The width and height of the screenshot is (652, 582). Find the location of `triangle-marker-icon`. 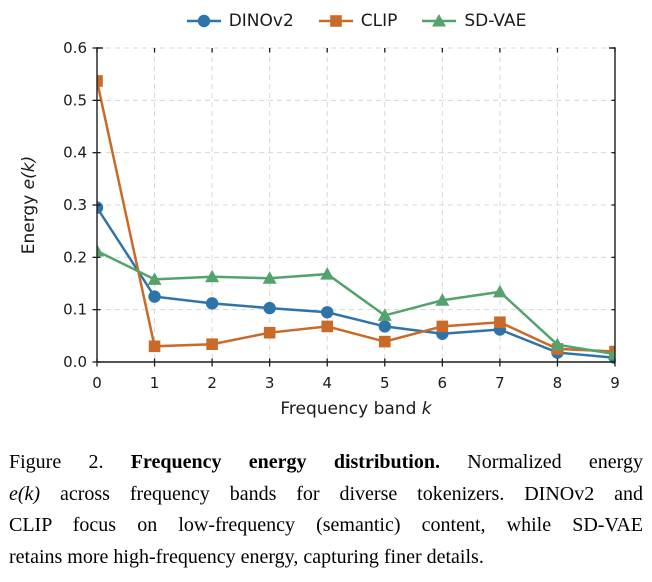

triangle-marker-icon is located at coordinates (439, 20).